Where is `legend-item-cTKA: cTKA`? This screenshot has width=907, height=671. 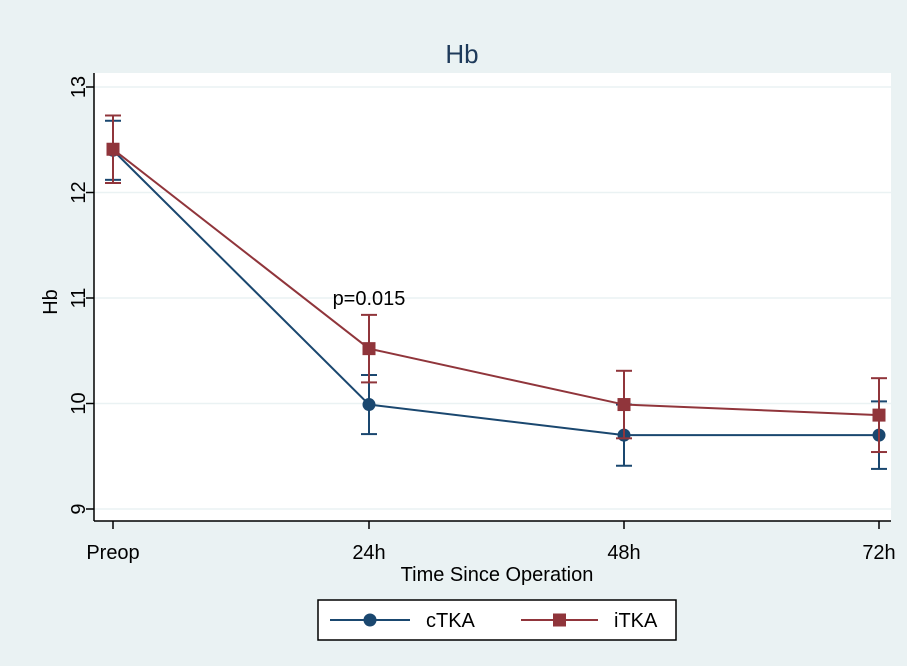
legend-item-cTKA: cTKA is located at coordinates (403, 621).